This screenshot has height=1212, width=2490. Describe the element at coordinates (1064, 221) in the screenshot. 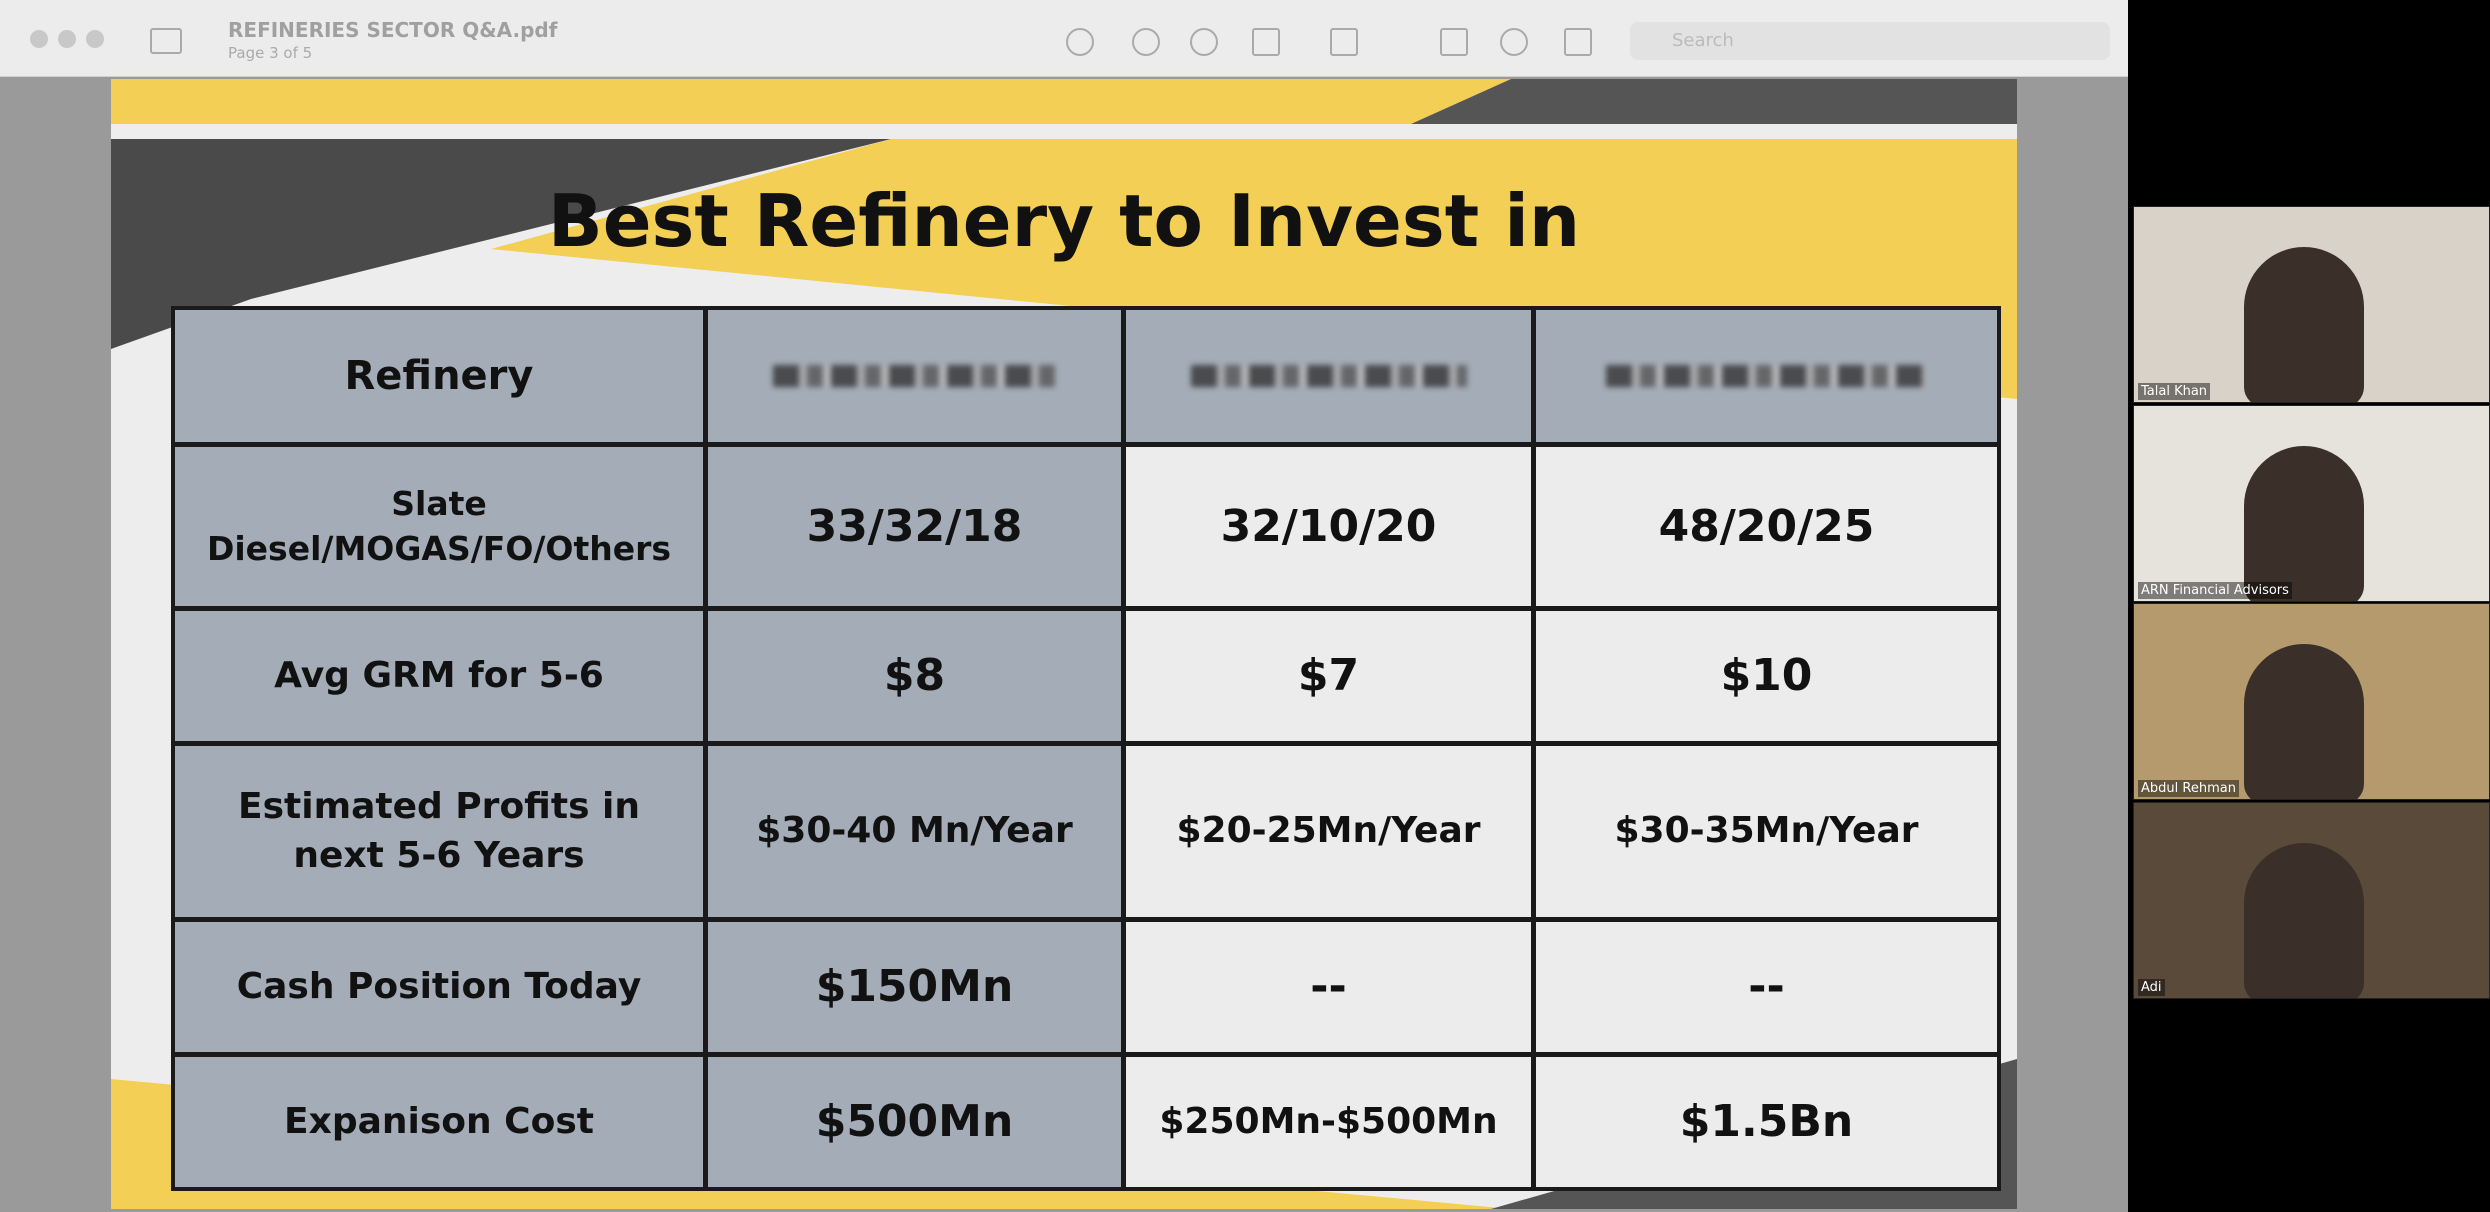

I see `slide-title: Best Refinery to Invest in` at that location.